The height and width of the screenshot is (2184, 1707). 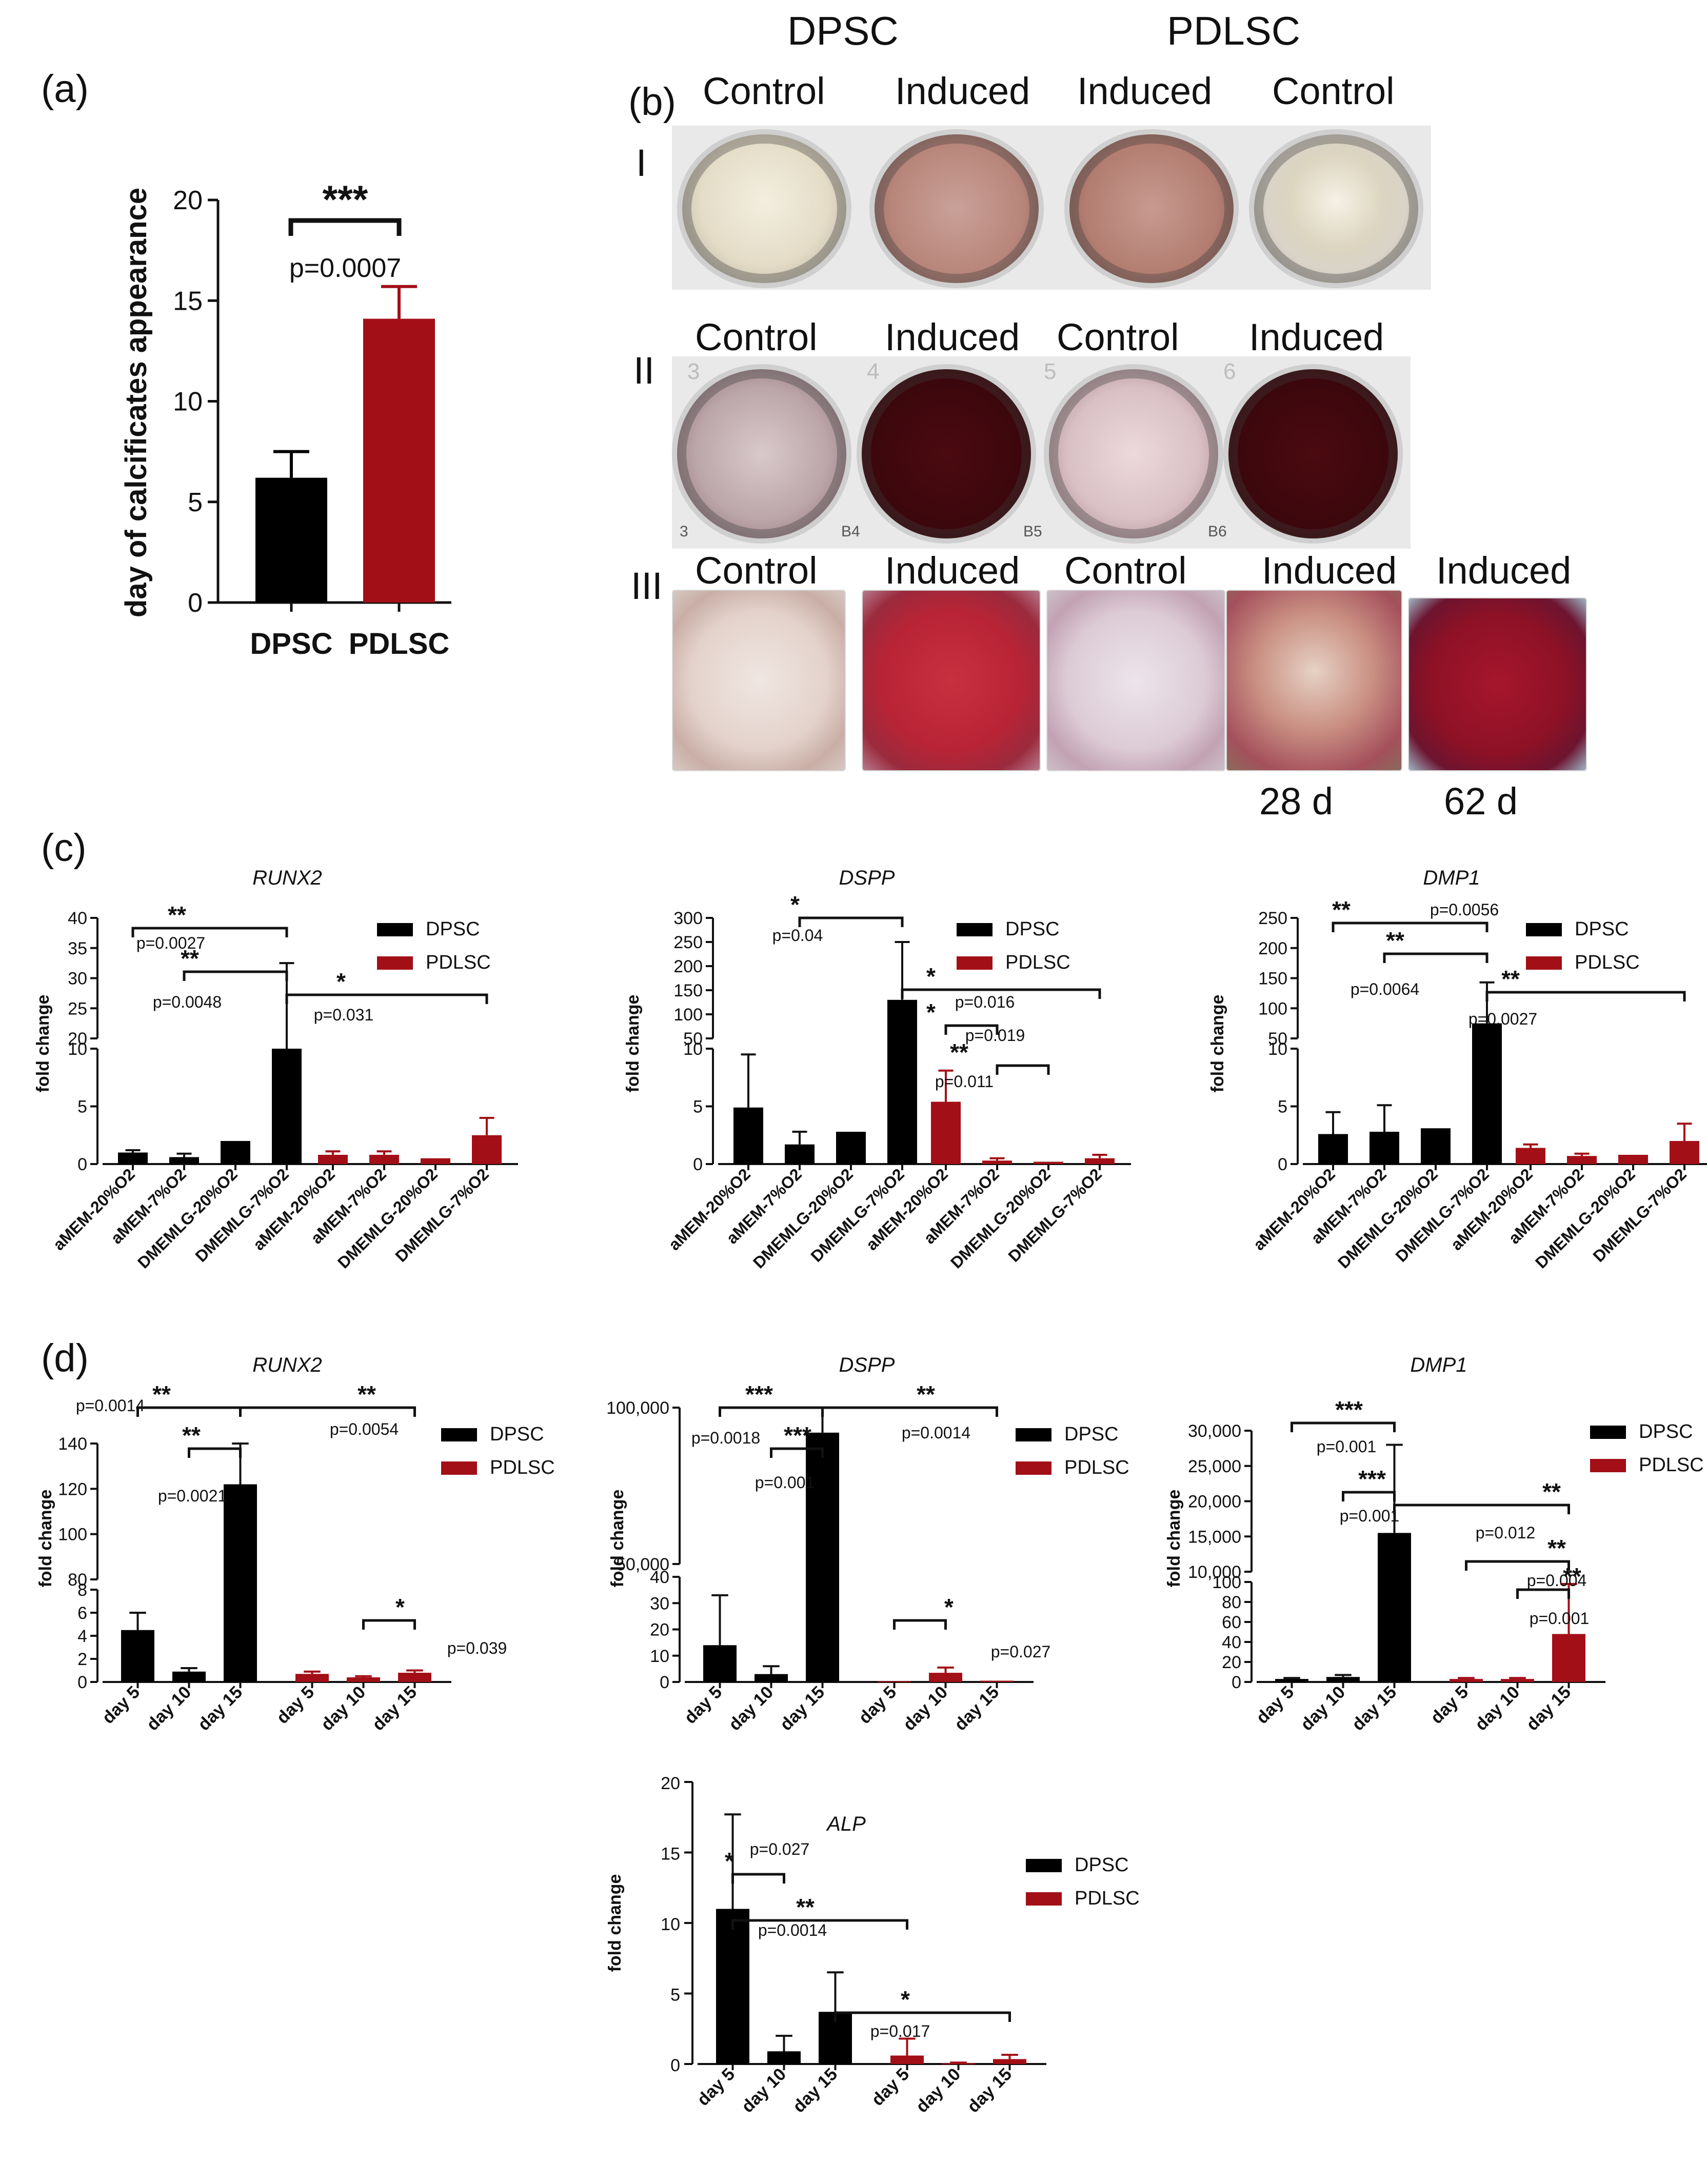 I want to click on d-runx2-ytick-label-high-3: 140, so click(x=72, y=1444).